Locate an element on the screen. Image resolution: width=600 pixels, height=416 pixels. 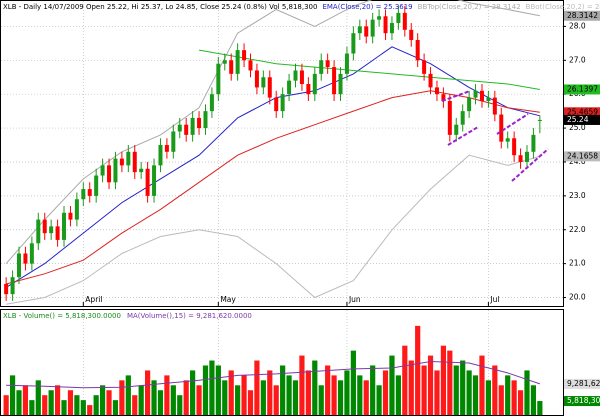
volume-ma-label: 9,281,620 is located at coordinates (582, 383).